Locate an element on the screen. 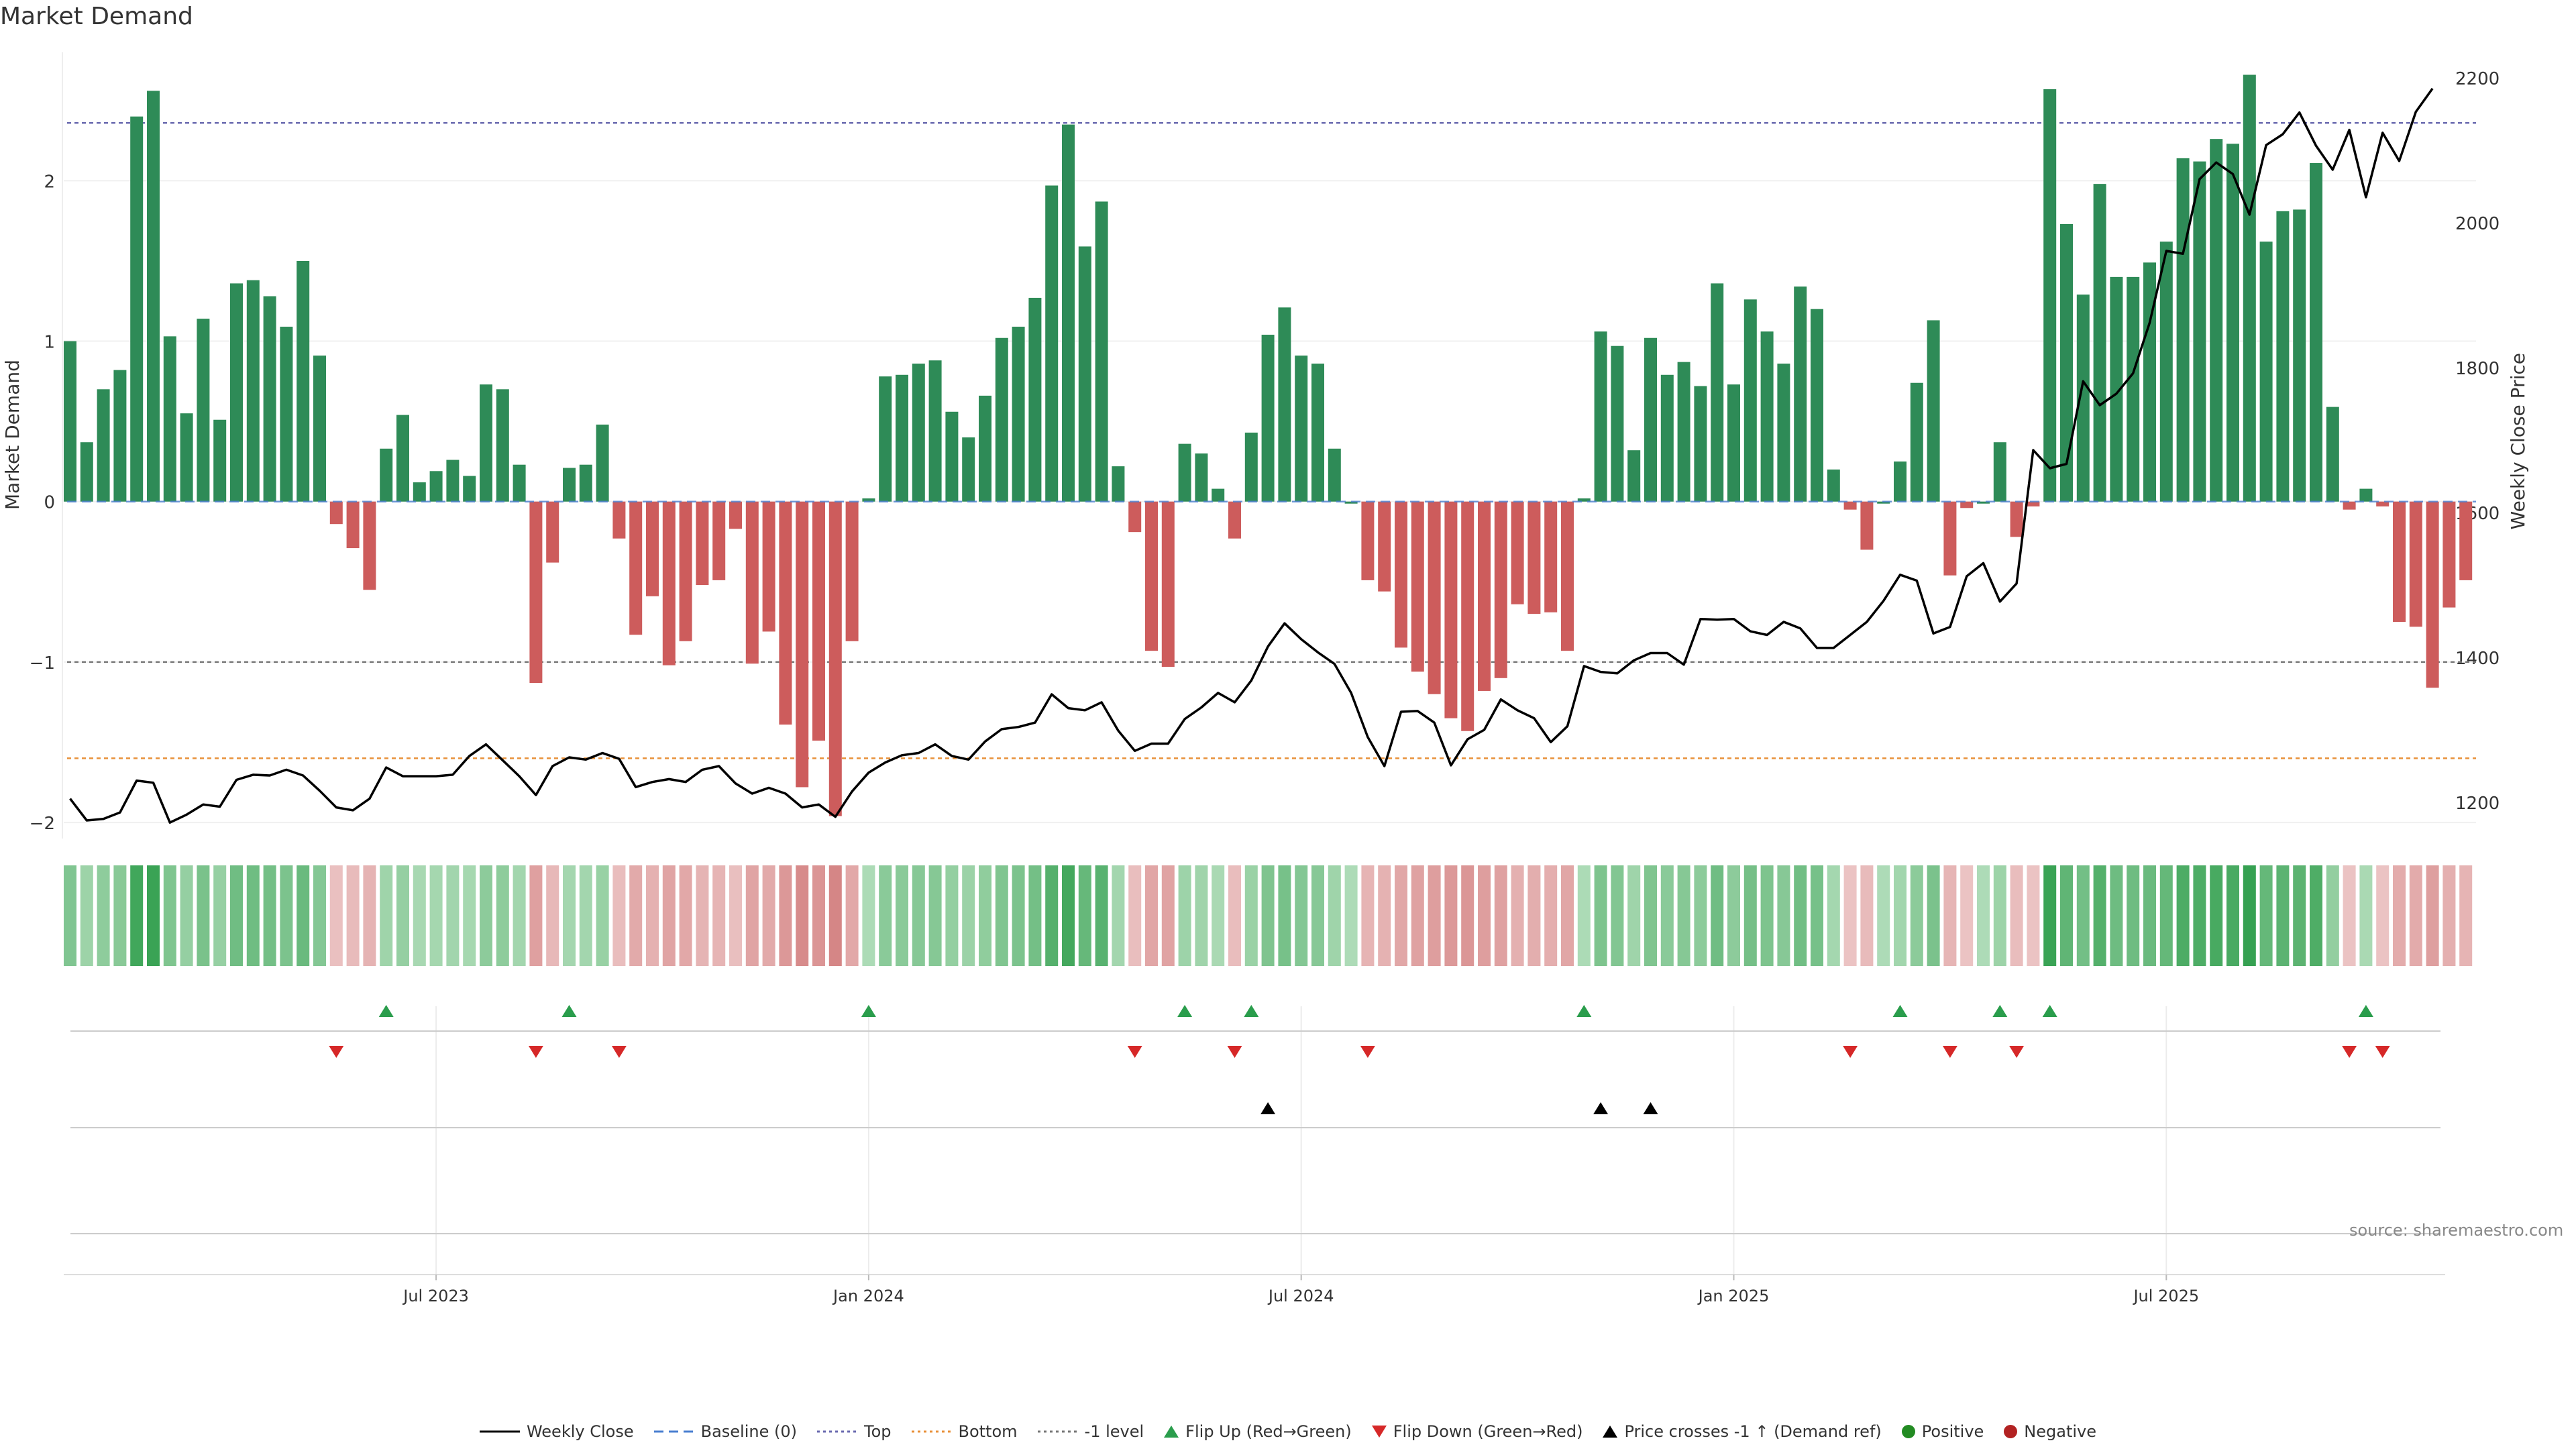  legend-line-dotted-icon is located at coordinates (931, 1431).